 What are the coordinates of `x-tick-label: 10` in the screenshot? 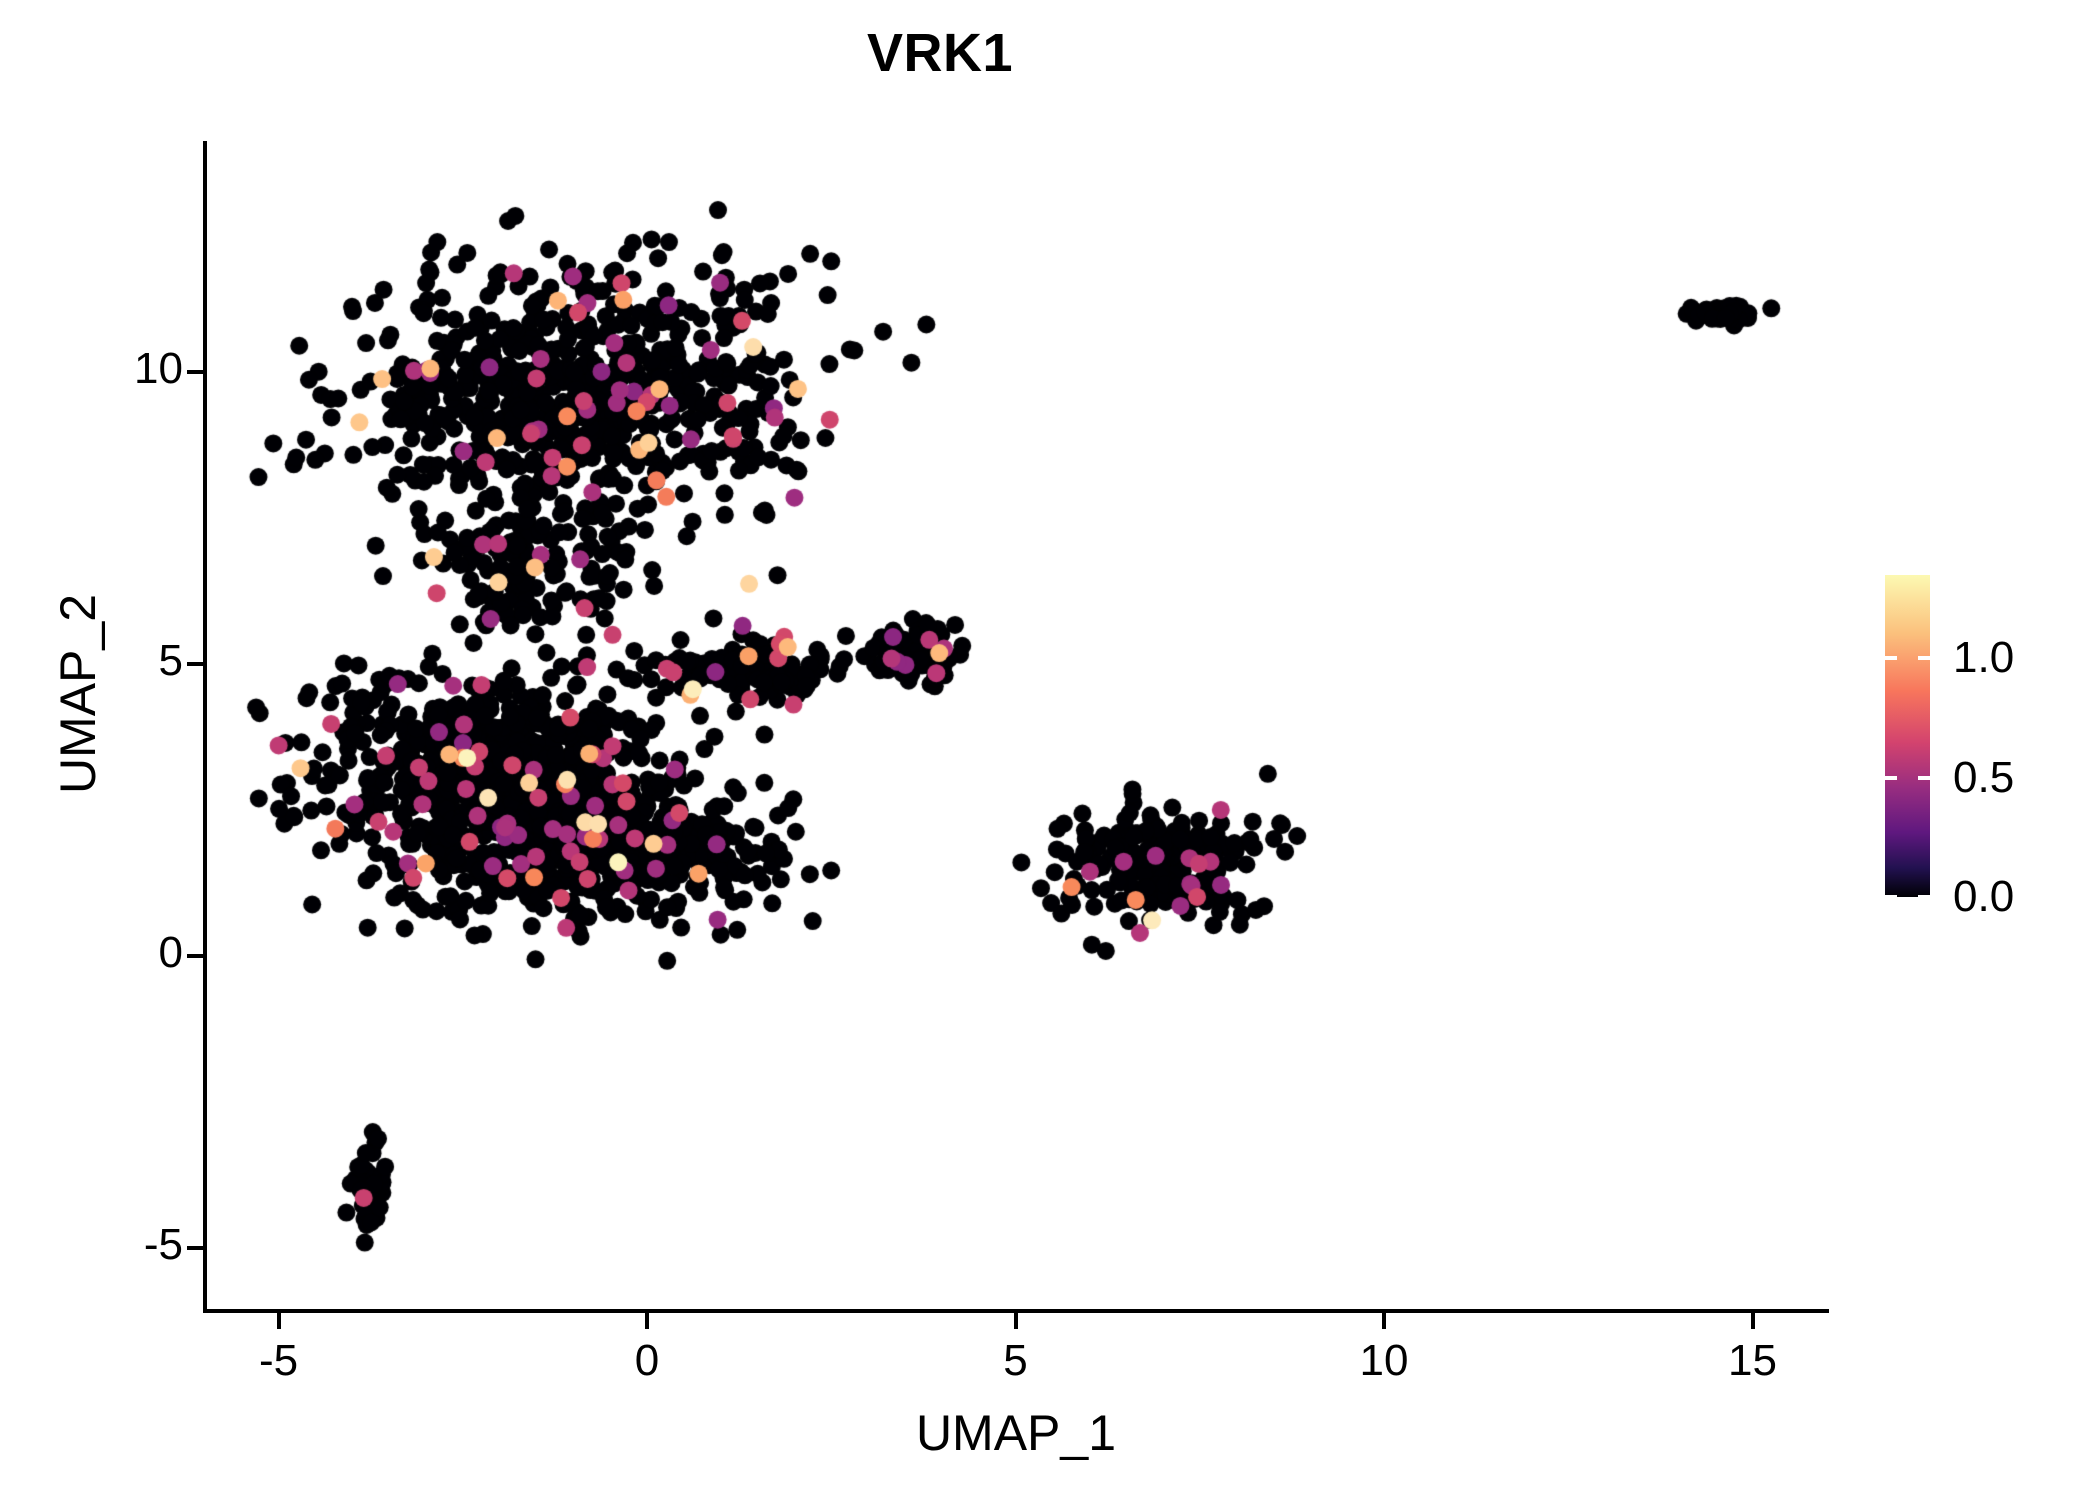 It's located at (1384, 1360).